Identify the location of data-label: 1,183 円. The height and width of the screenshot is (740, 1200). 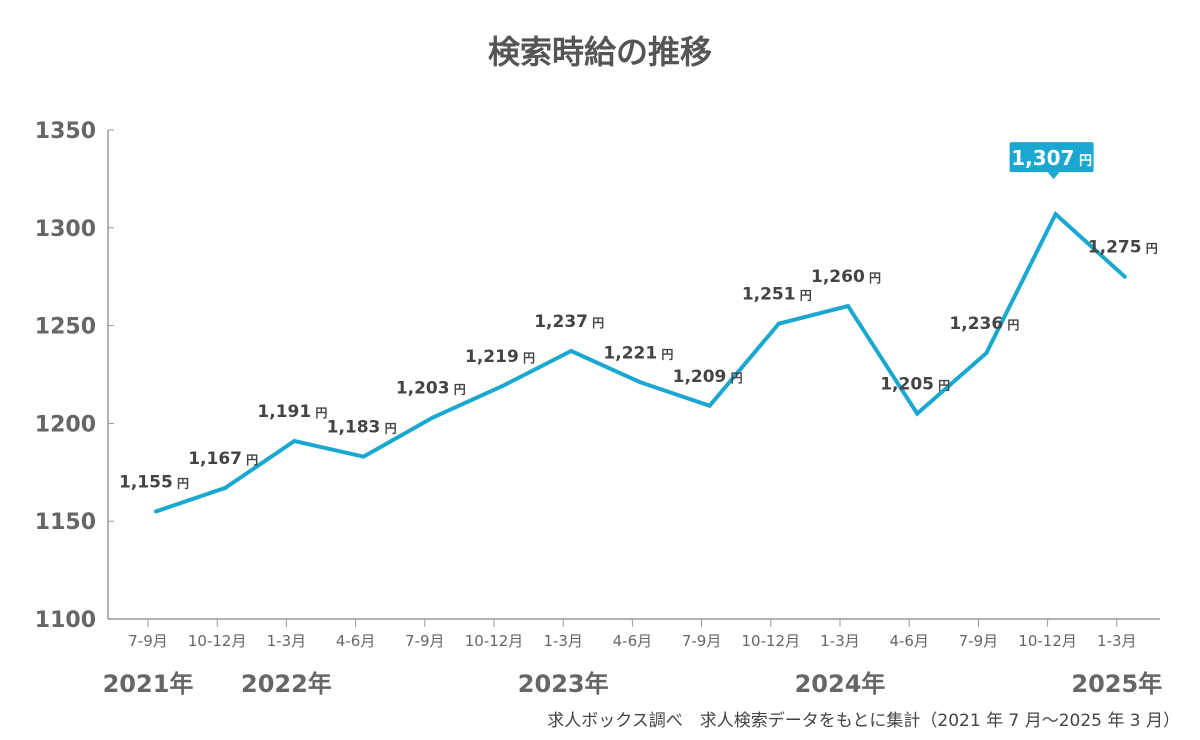
(362, 428).